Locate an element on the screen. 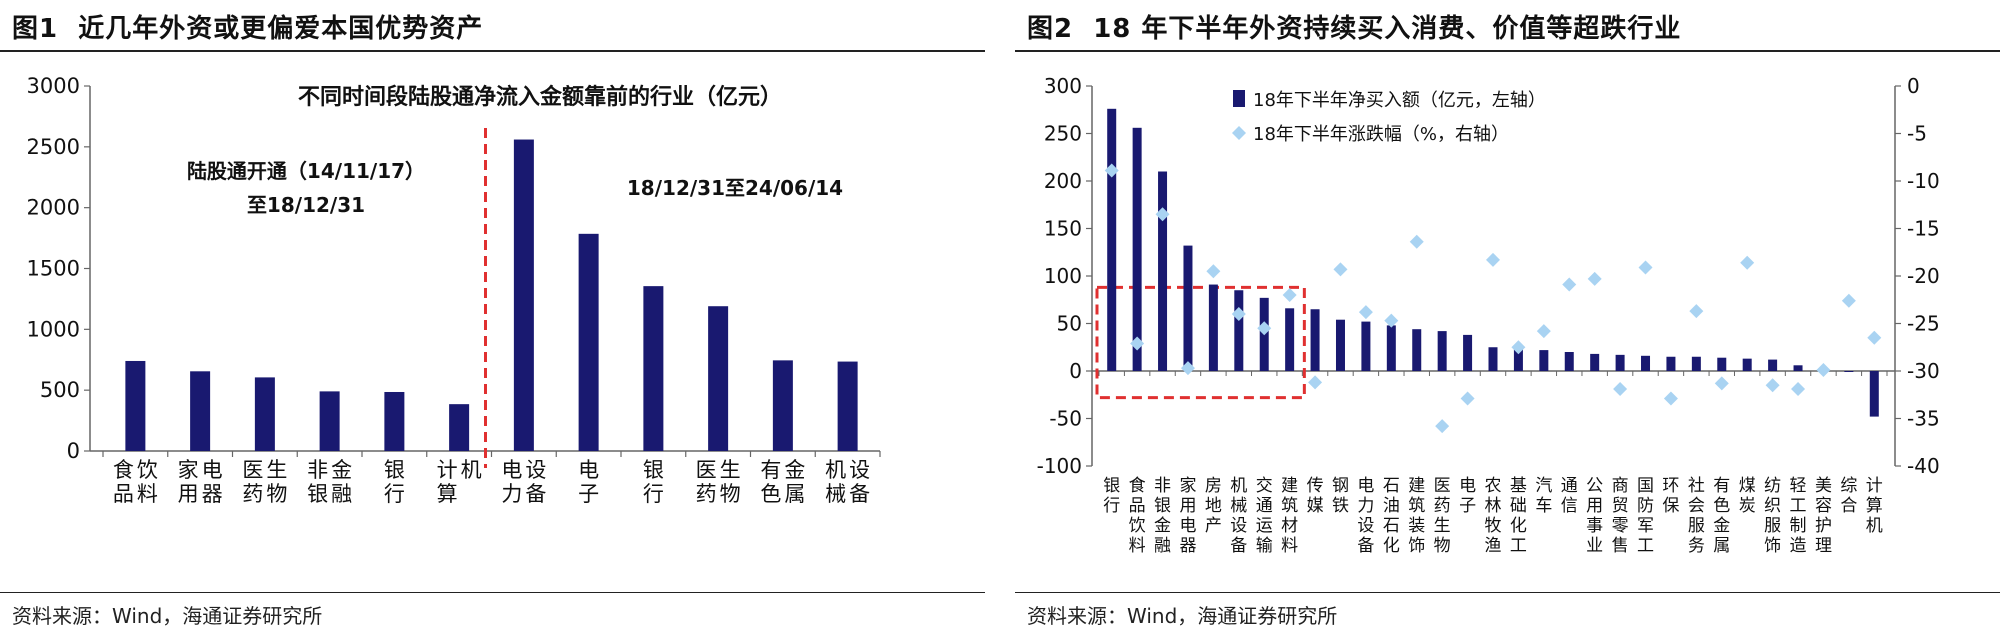 This screenshot has width=2000, height=636. figure-2-label: 图2 is located at coordinates (1050, 29).